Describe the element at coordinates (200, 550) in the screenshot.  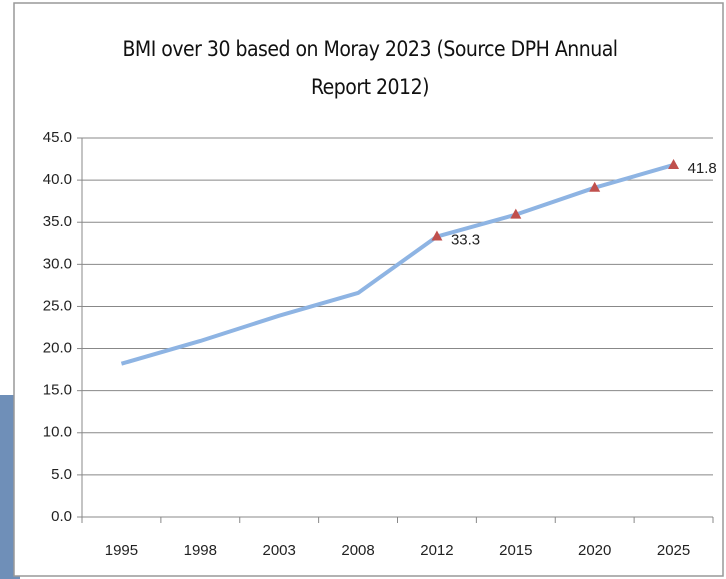
I see `x-tick-label: 1998` at that location.